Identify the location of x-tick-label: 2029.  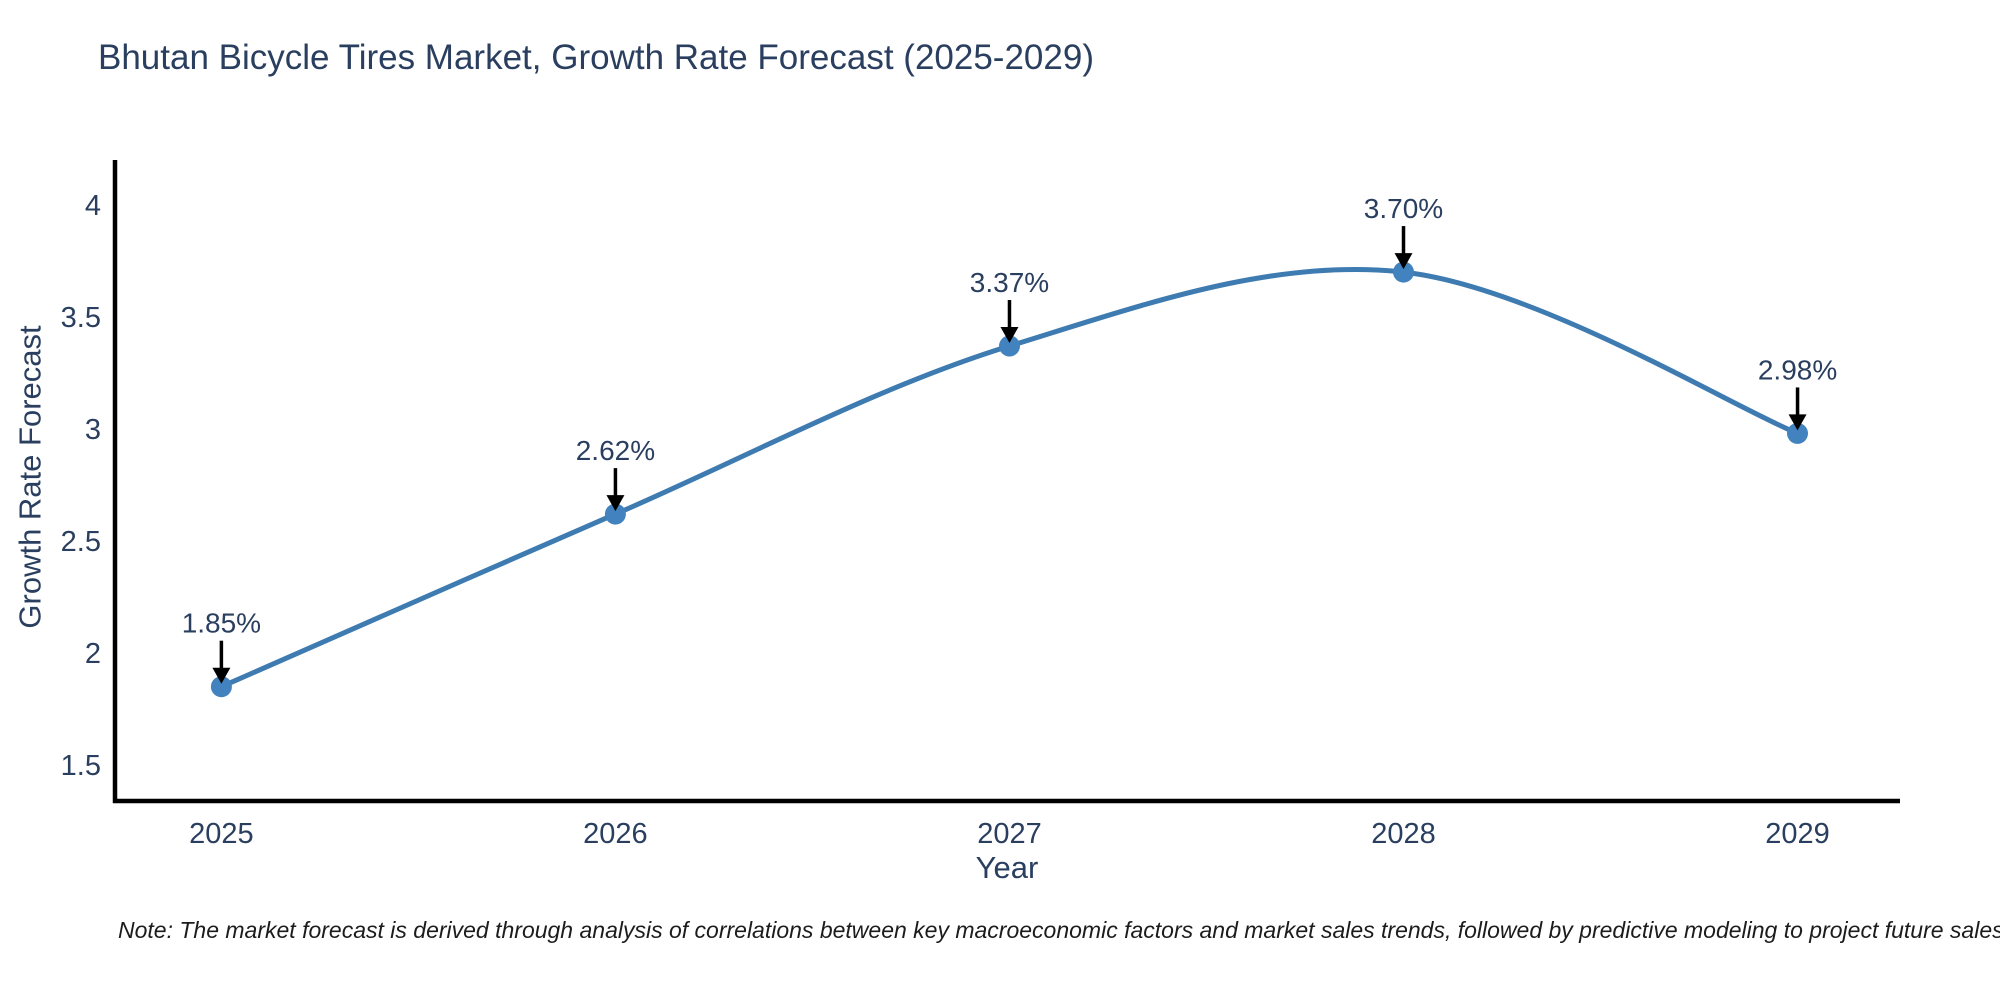
(1797, 834).